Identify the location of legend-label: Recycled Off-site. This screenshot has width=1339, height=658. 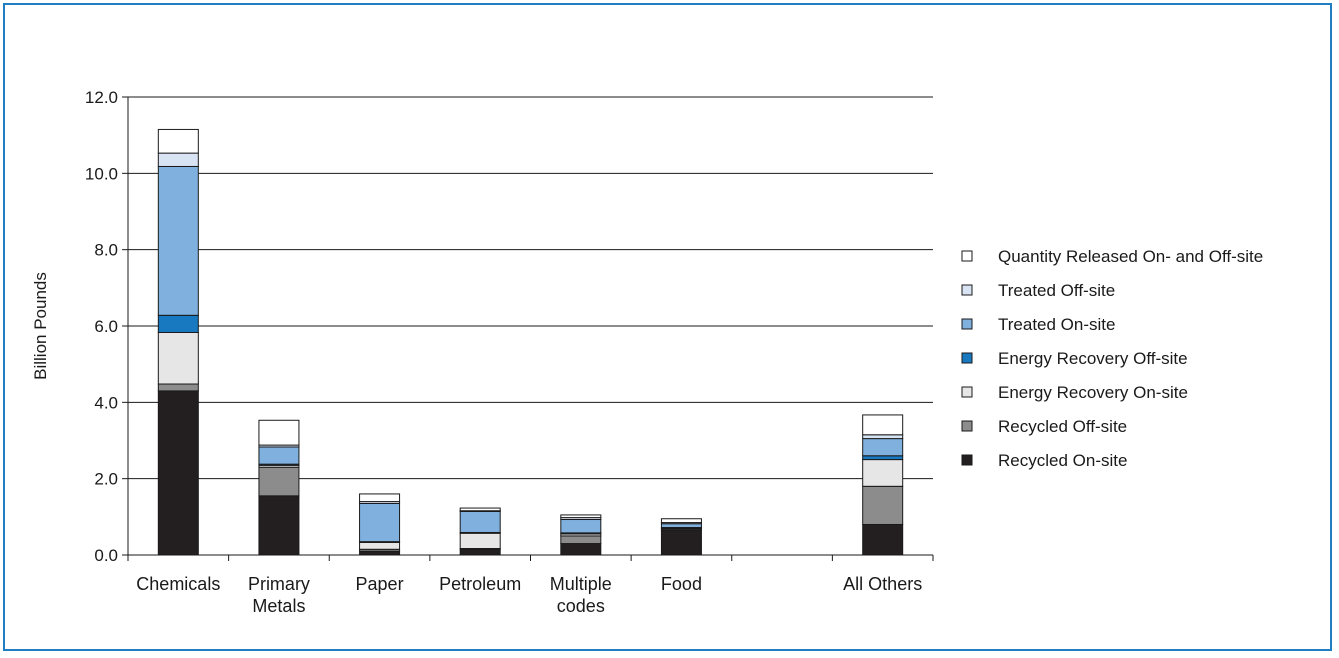
(1062, 426).